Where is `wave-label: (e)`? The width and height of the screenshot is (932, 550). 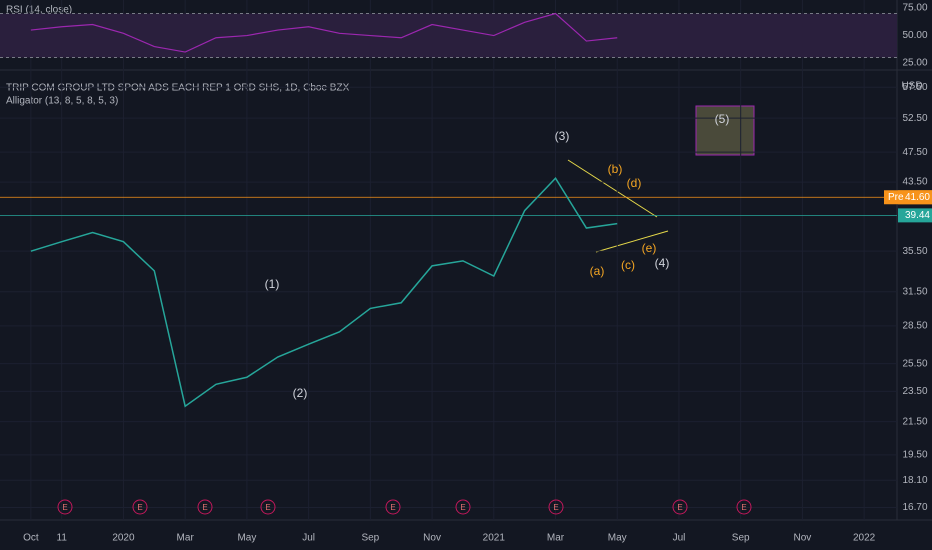 wave-label: (e) is located at coordinates (649, 248).